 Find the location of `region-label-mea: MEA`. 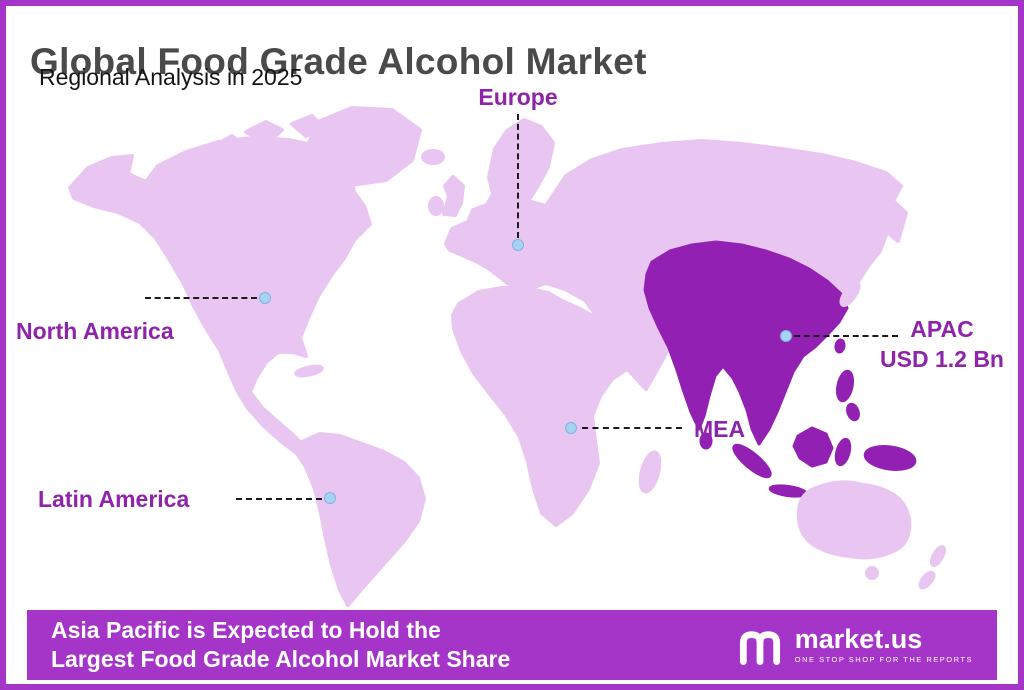

region-label-mea: MEA is located at coordinates (720, 429).